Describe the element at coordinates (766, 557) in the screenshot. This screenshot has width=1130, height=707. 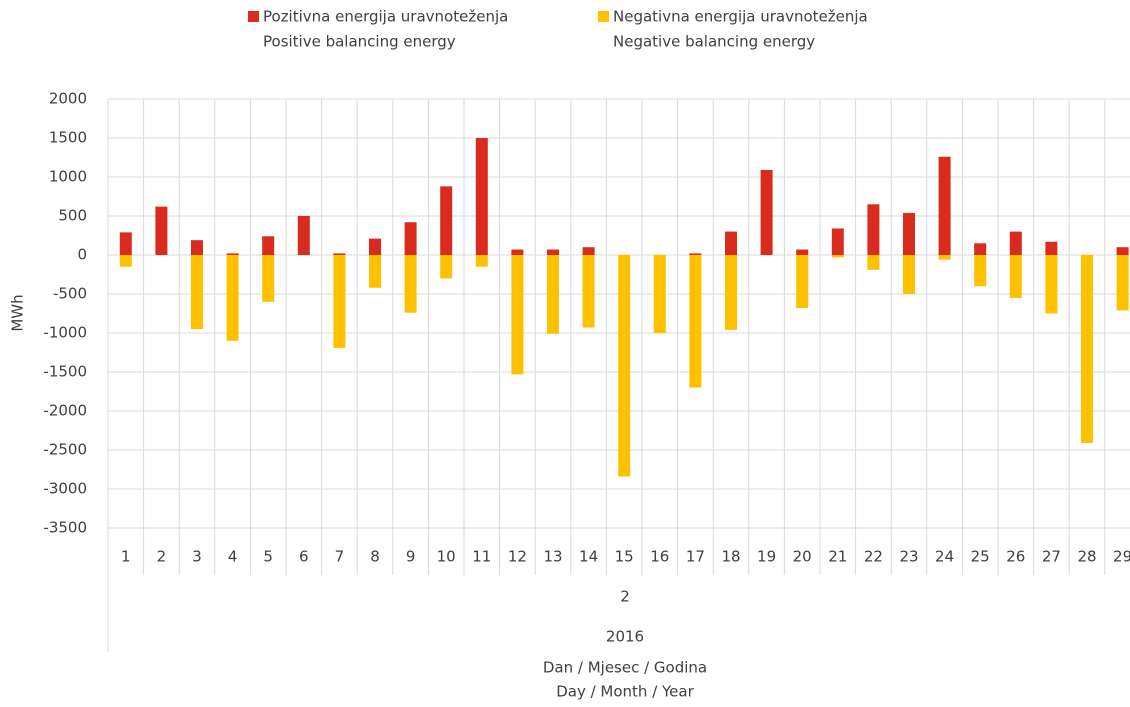
I see `x-tick-label: 19` at that location.